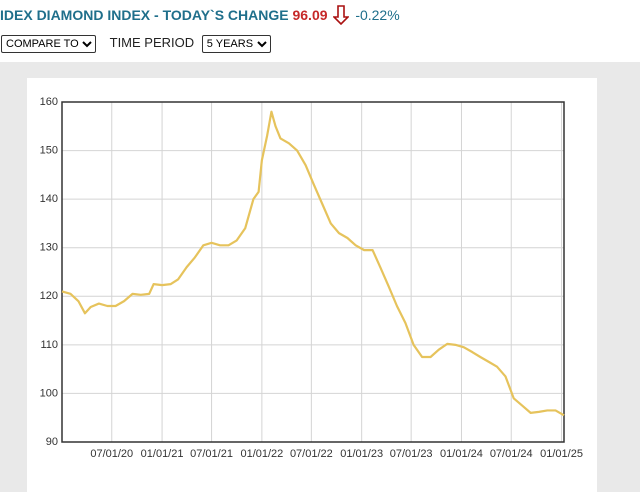 This screenshot has height=492, width=640. Describe the element at coordinates (52, 442) in the screenshot. I see `y-tick-label: 90` at that location.